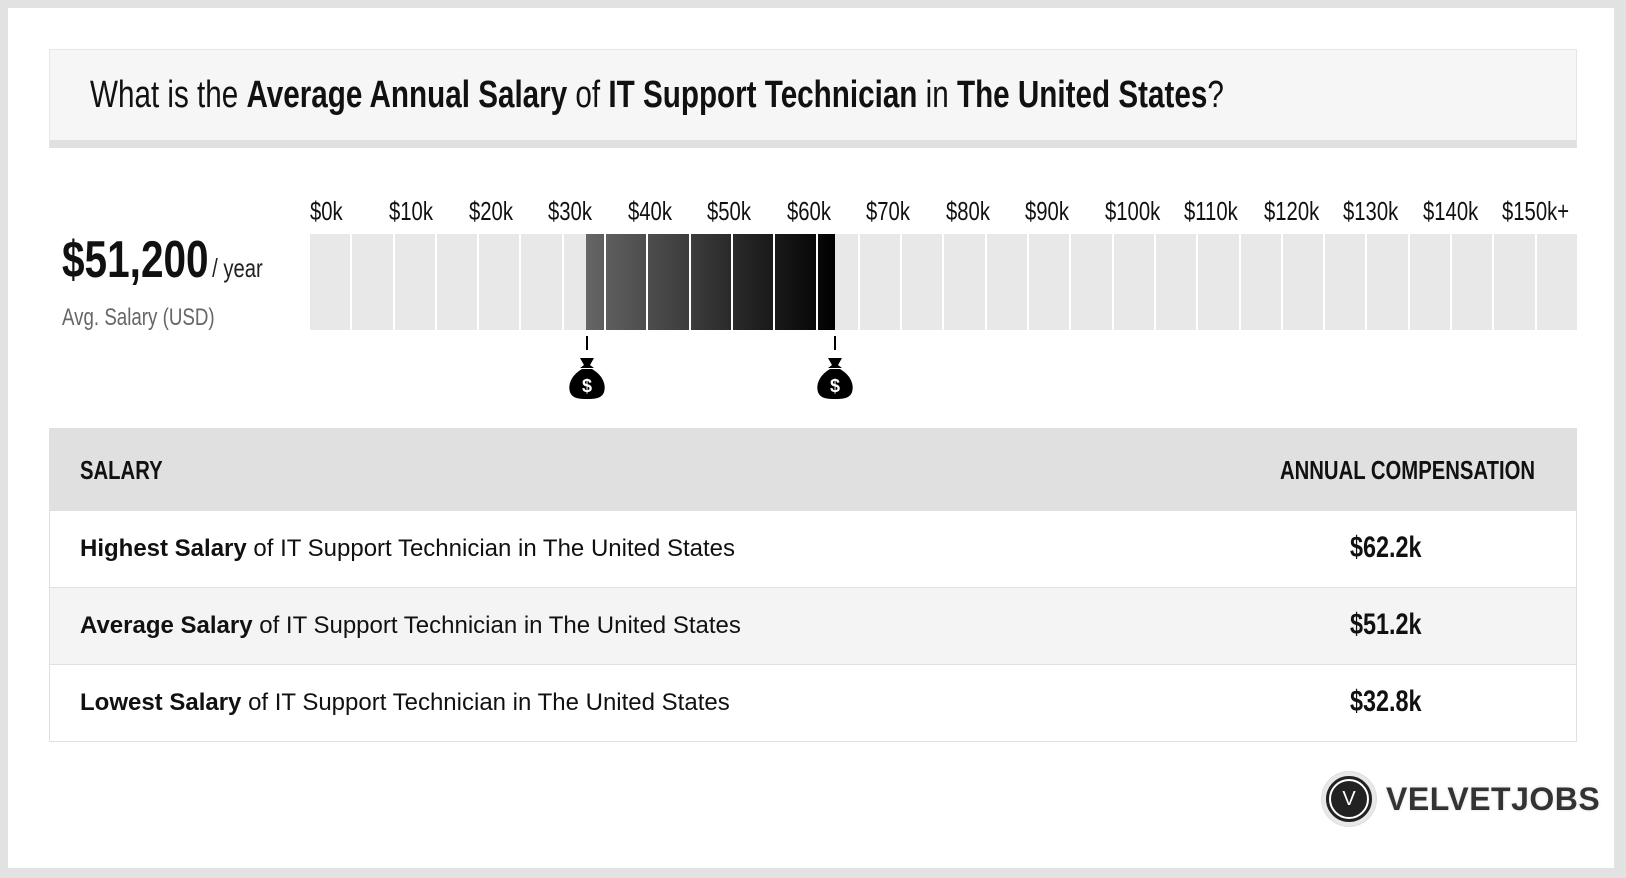 The image size is (1626, 878). Describe the element at coordinates (570, 211) in the screenshot. I see `tick-label: $30k` at that location.